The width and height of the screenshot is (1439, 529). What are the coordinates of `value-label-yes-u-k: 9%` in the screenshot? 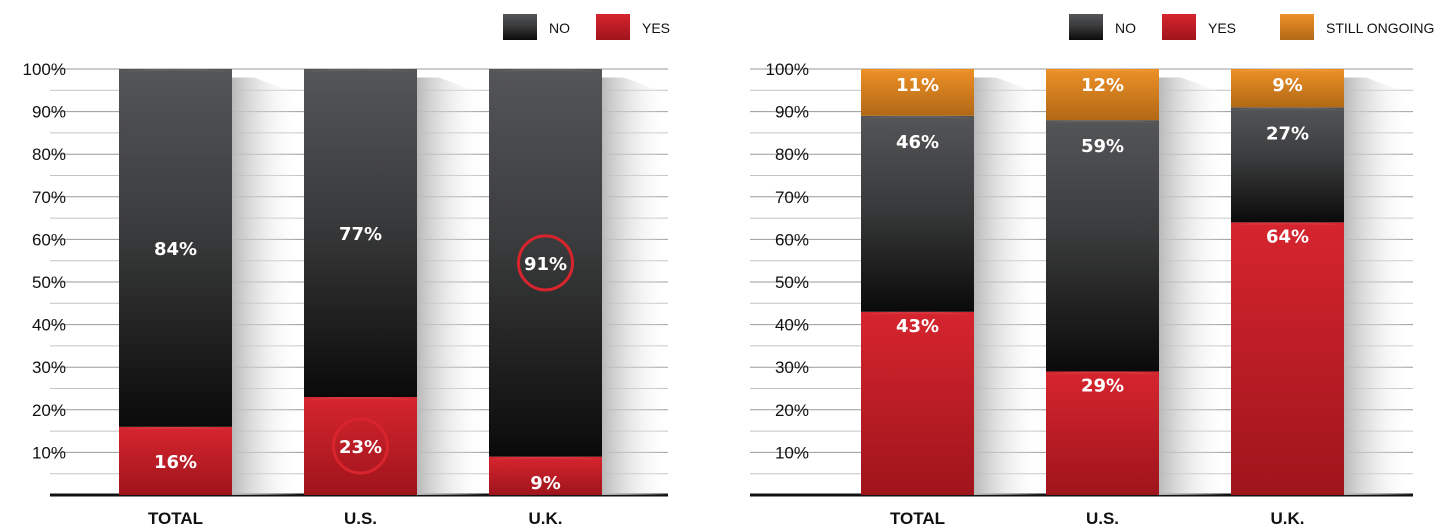 It's located at (545, 483).